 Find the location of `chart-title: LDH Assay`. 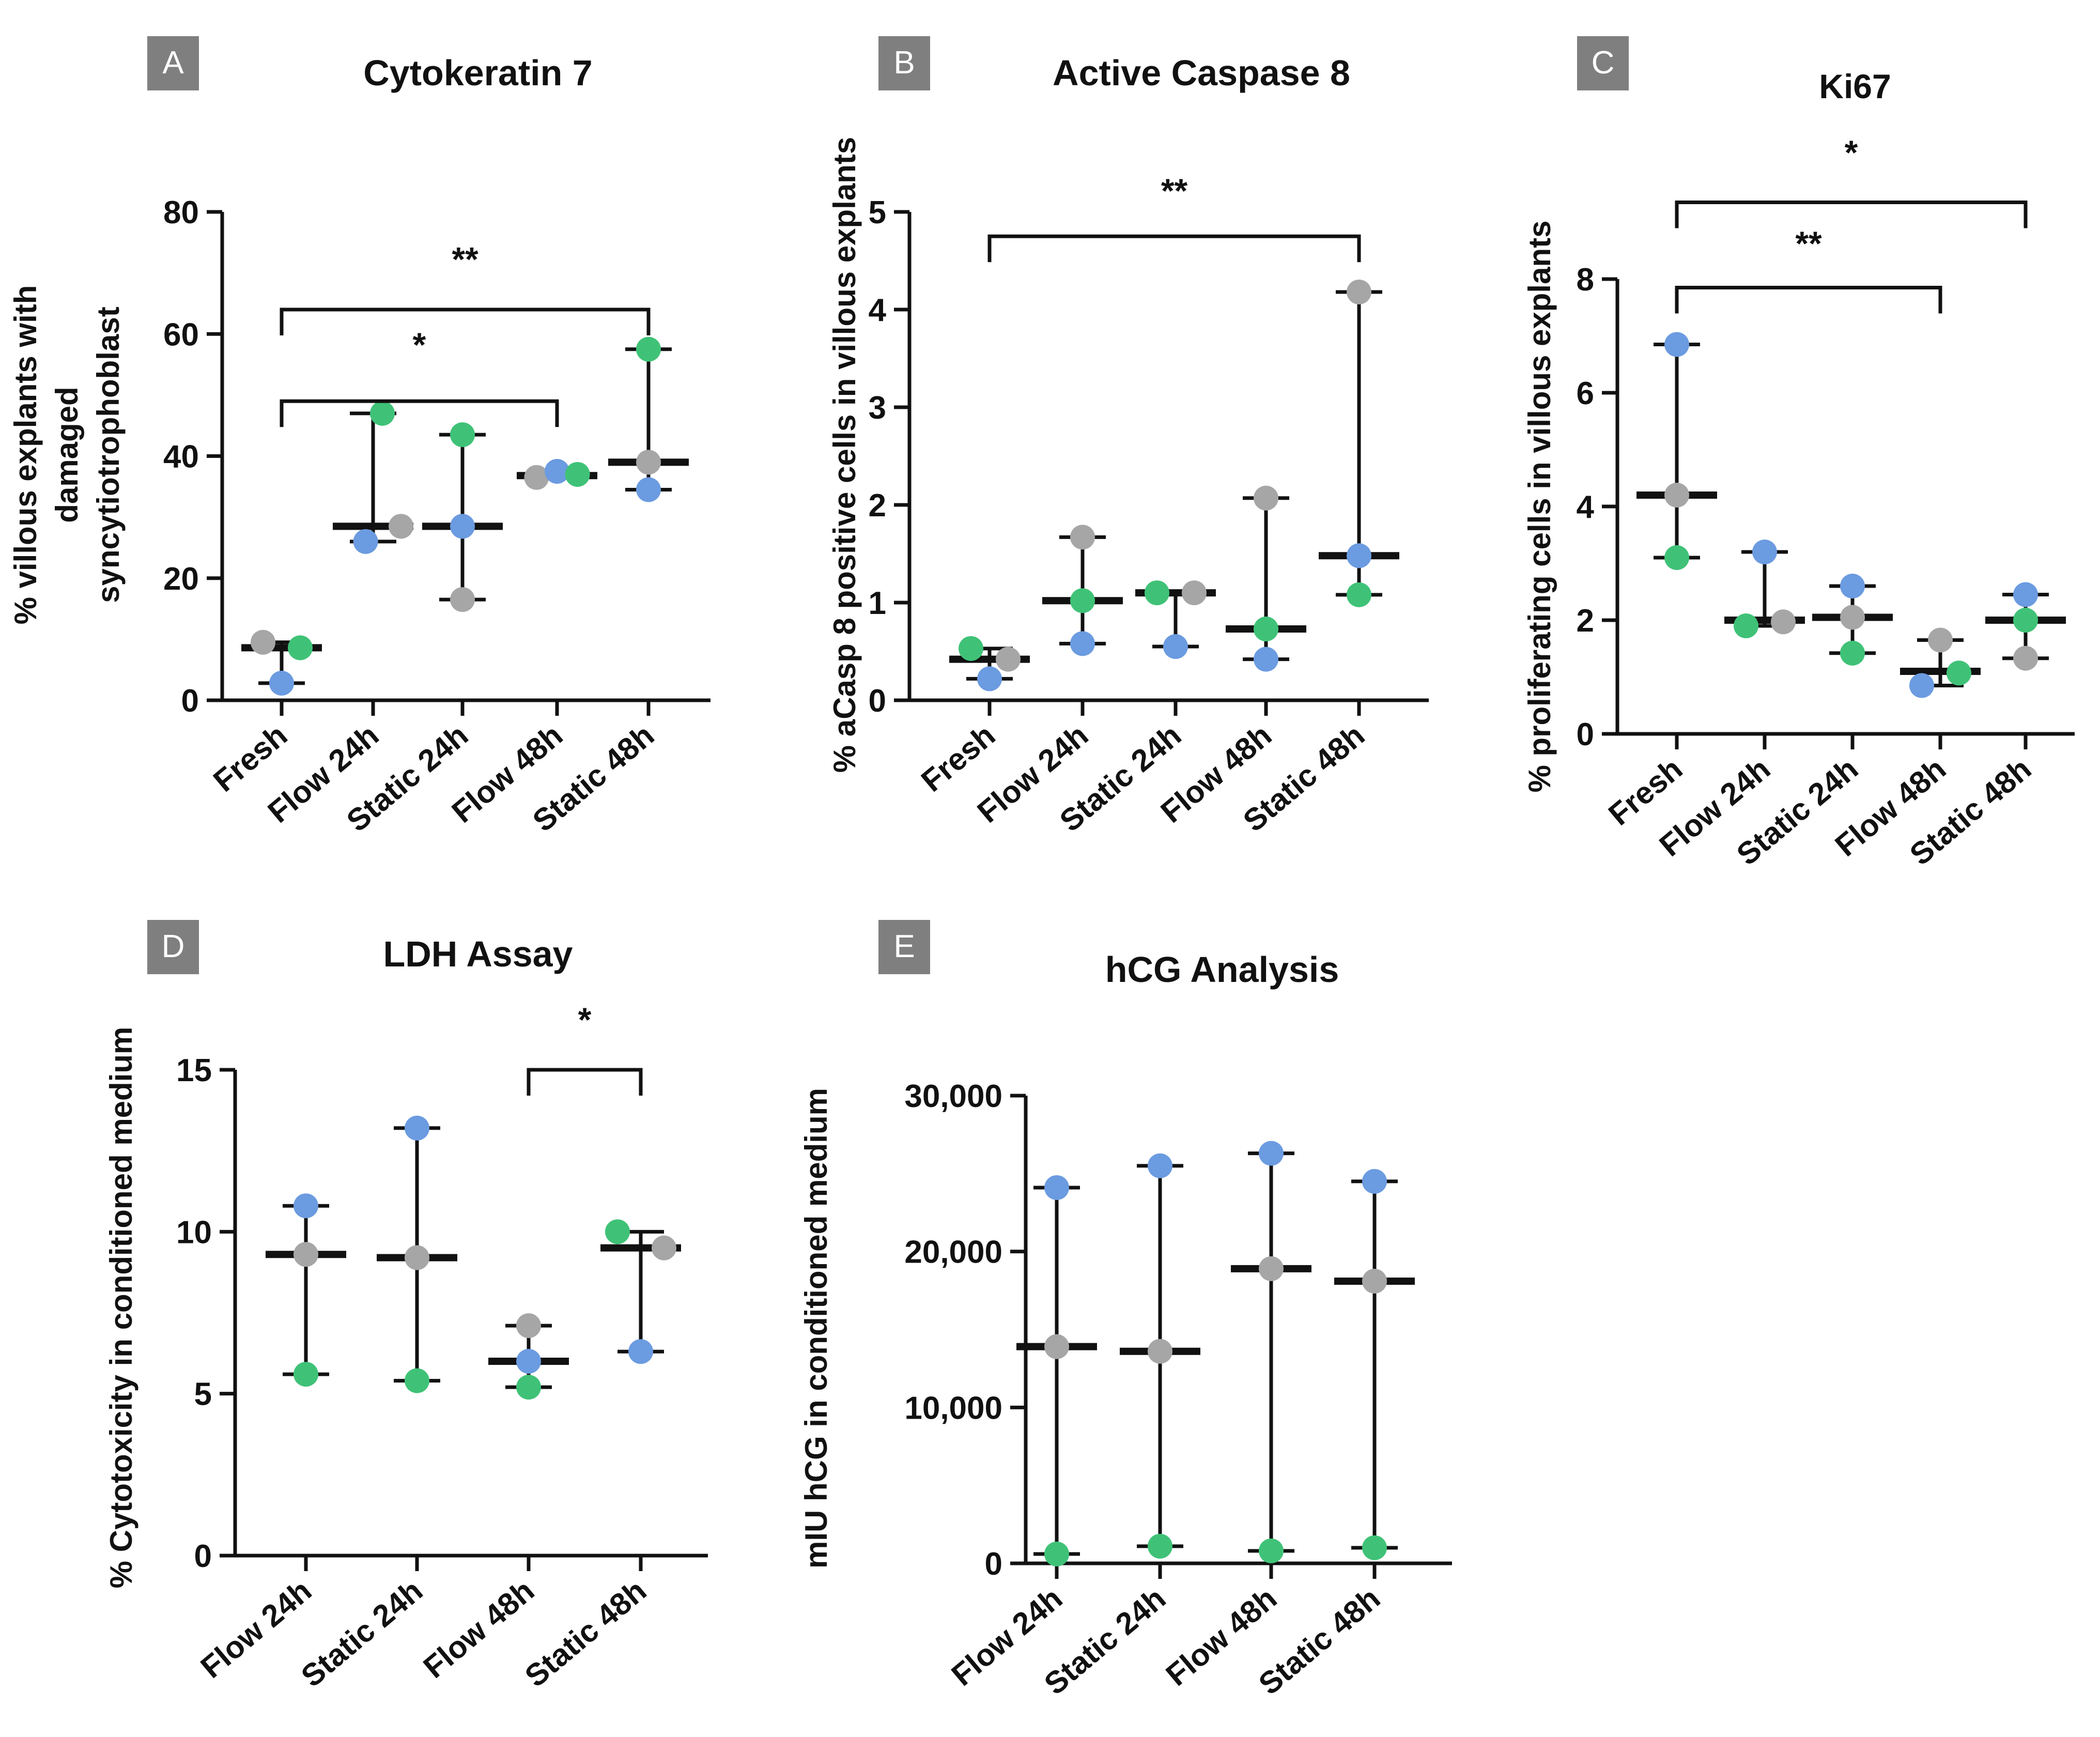

chart-title: LDH Assay is located at coordinates (478, 954).